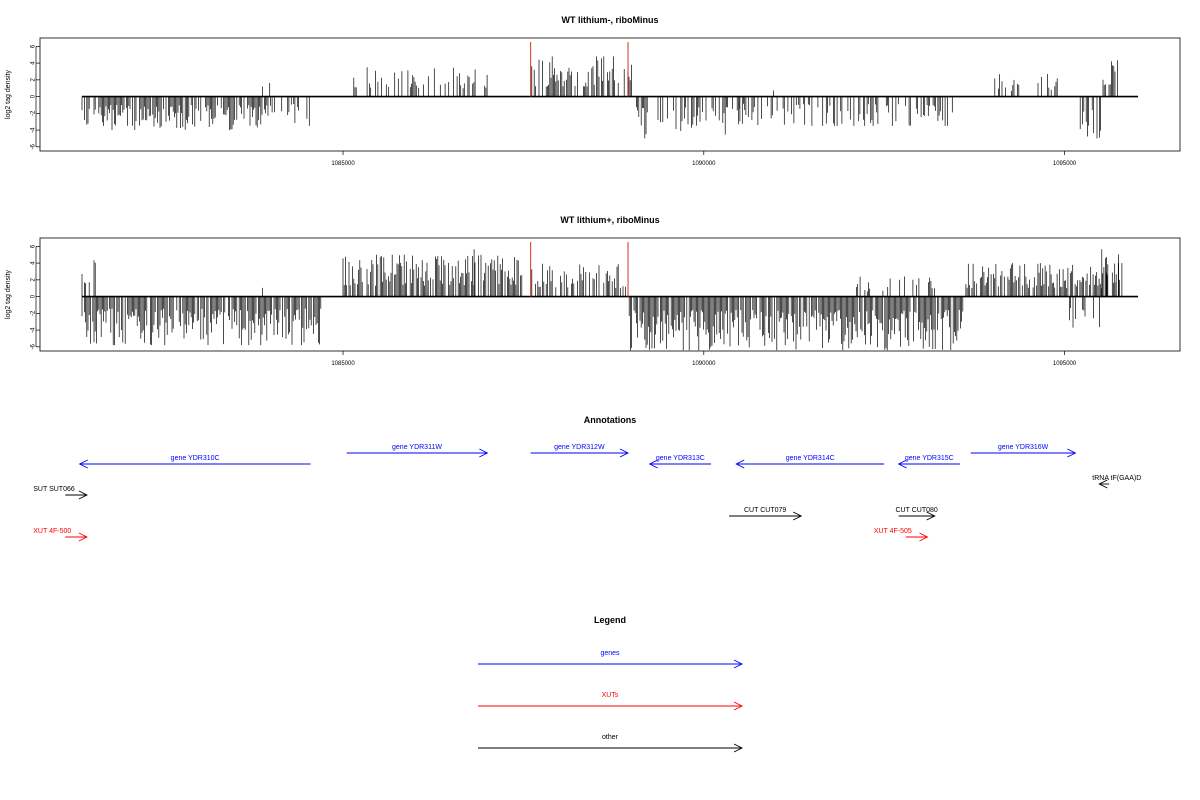 This screenshot has width=1200, height=800. Describe the element at coordinates (893, 531) in the screenshot. I see `annotation-label: XUT 4F-505` at that location.